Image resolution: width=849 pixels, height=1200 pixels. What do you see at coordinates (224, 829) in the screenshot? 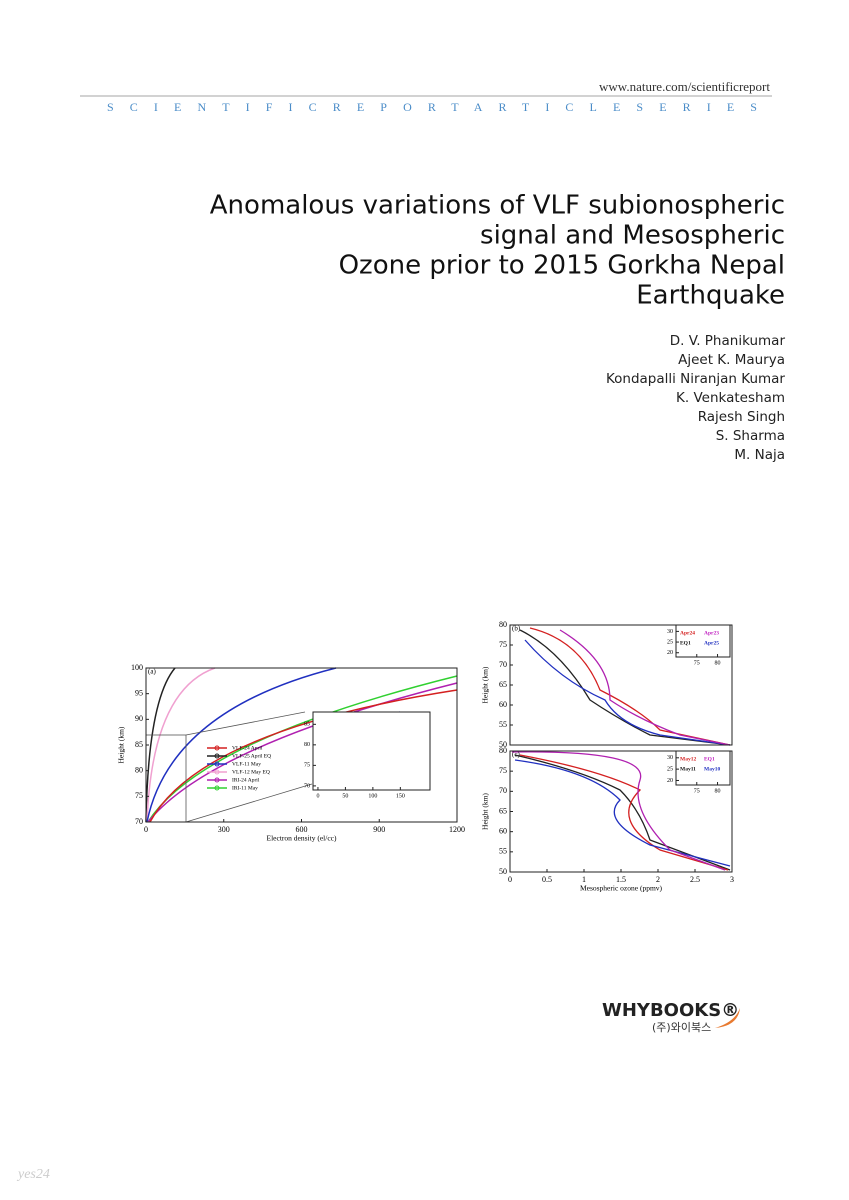
I see `x-tick-label: 300` at bounding box center [224, 829].